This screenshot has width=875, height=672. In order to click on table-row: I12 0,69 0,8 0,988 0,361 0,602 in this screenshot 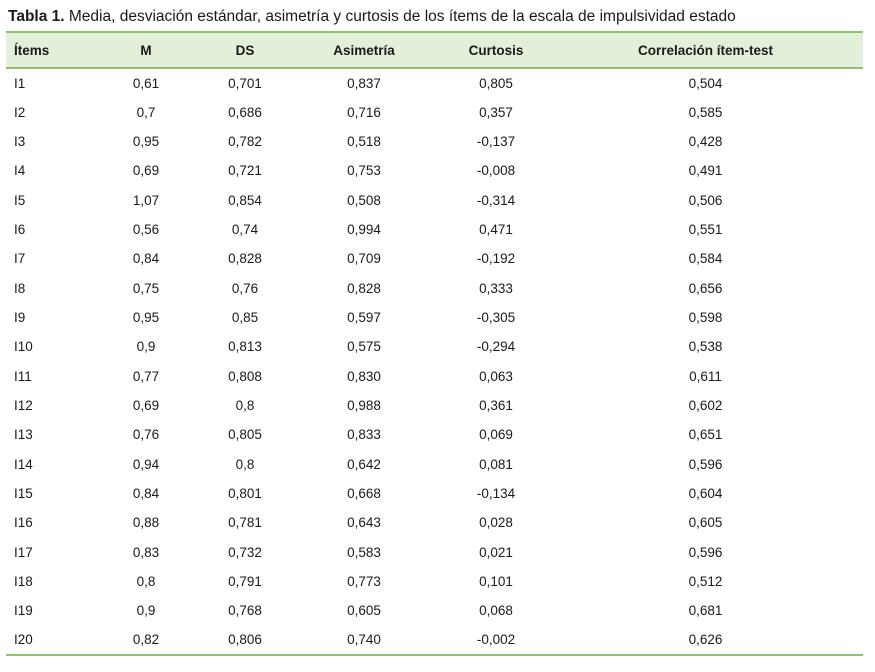, I will do `click(434, 405)`.